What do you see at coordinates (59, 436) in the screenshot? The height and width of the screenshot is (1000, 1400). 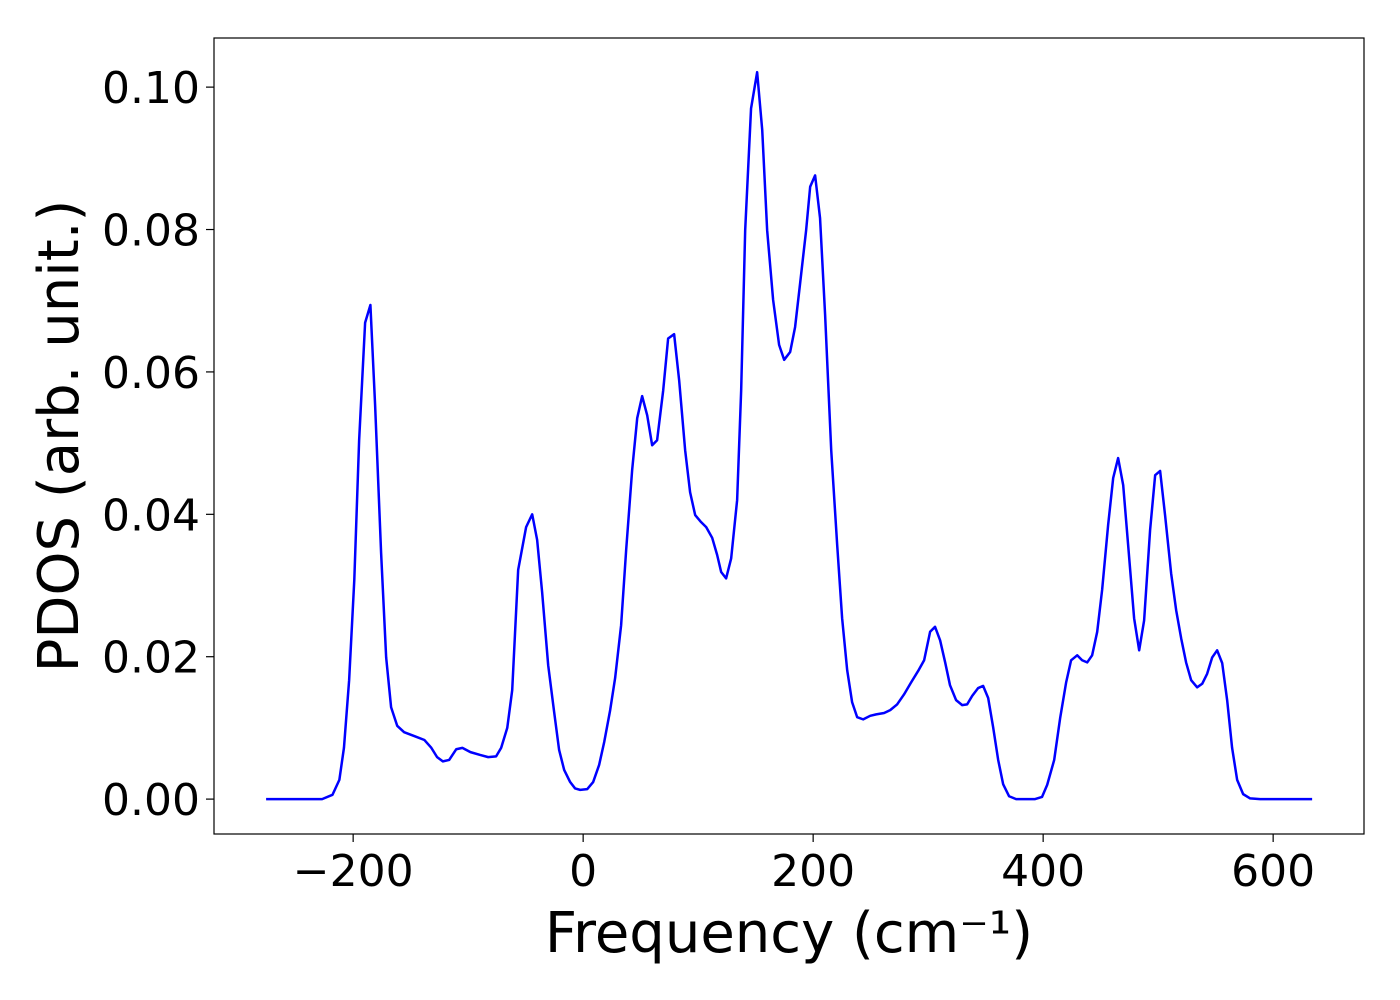 I see `y-axis-label: PDOS (arb. unit.)` at bounding box center [59, 436].